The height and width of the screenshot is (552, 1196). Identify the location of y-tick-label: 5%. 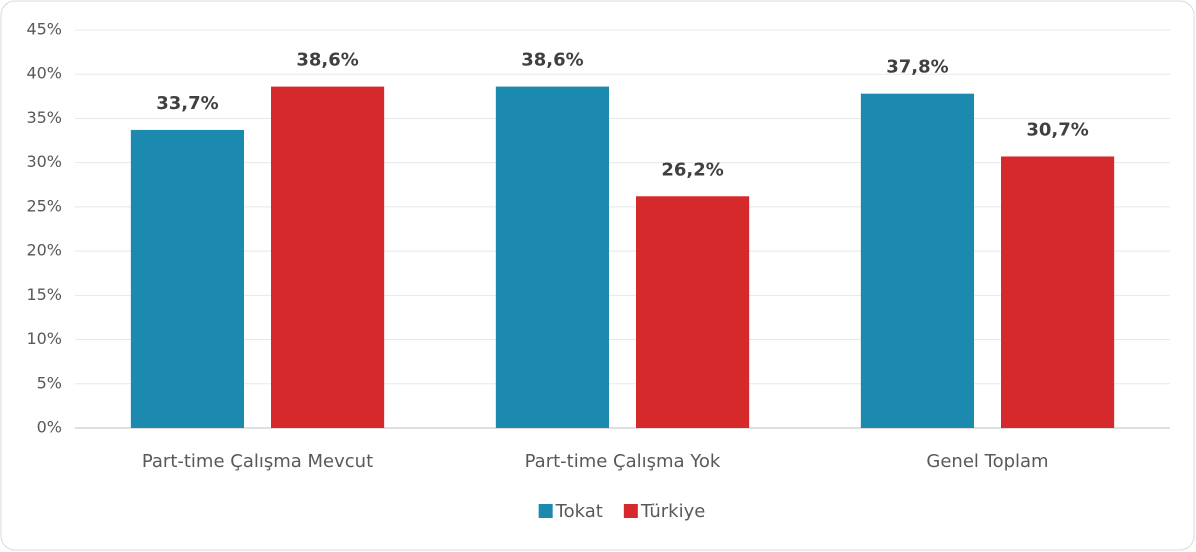
(49, 382).